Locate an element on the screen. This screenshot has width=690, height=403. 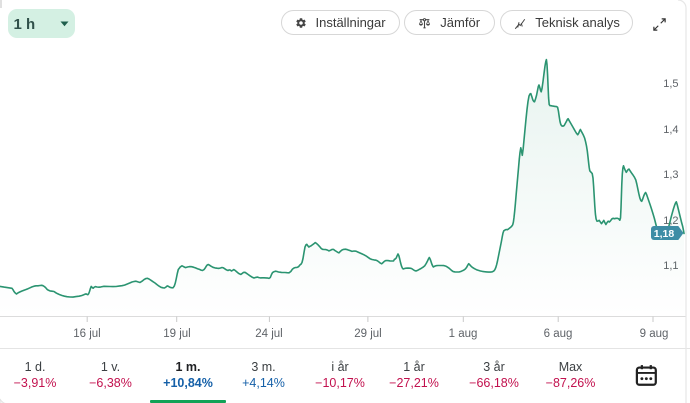
svg-text: 1,18 is located at coordinates (664, 233).